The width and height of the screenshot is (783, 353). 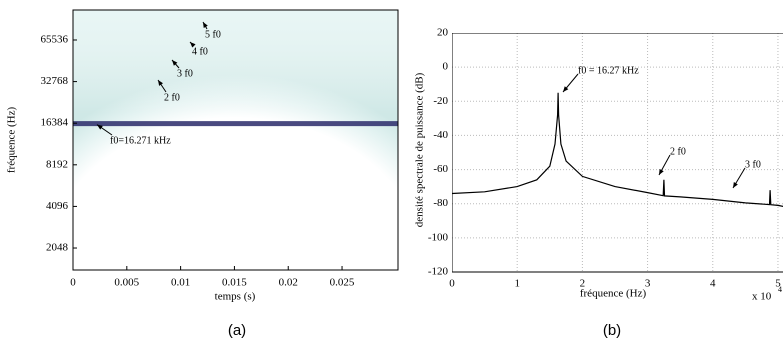 I want to click on y-tick-label: 2048, so click(x=57, y=248).